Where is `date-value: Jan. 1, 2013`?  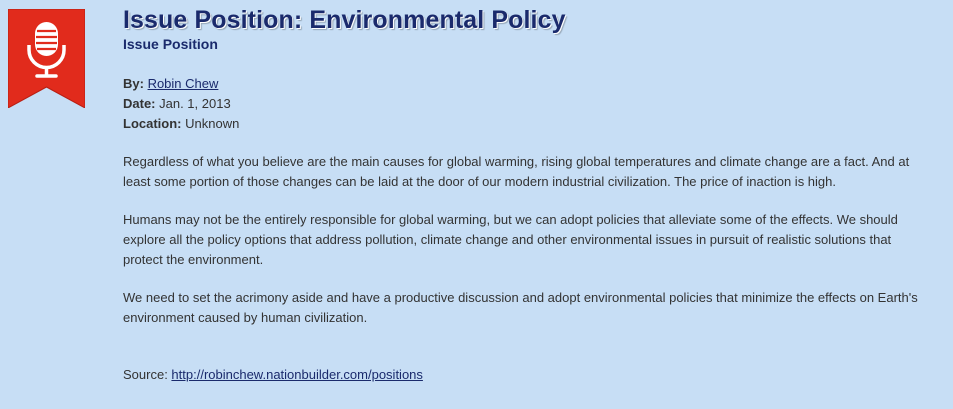 date-value: Jan. 1, 2013 is located at coordinates (195, 103).